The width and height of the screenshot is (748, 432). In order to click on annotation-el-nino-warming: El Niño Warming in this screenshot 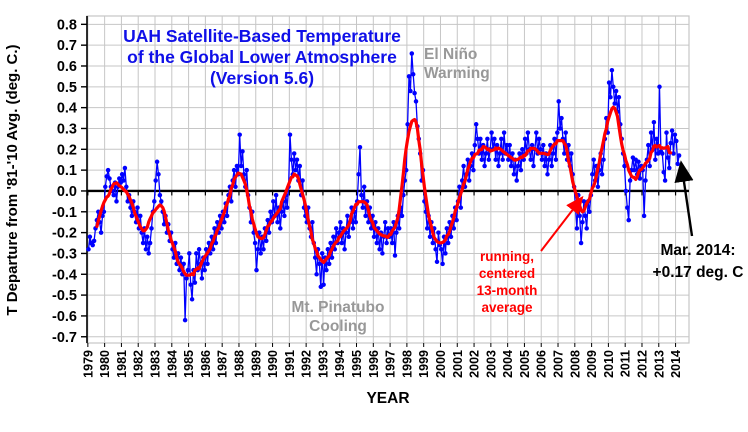, I will do `click(457, 64)`.